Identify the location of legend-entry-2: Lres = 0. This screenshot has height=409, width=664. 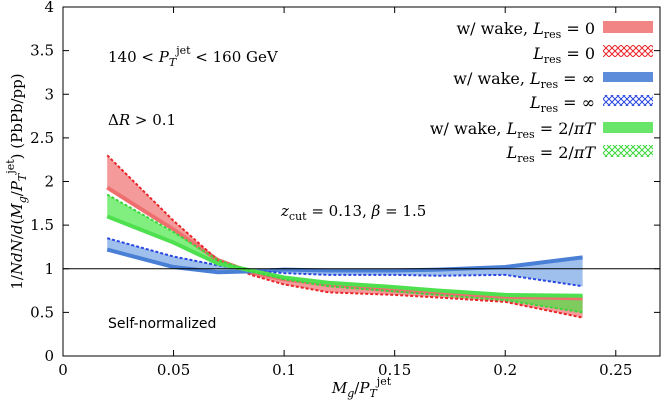
(592, 55).